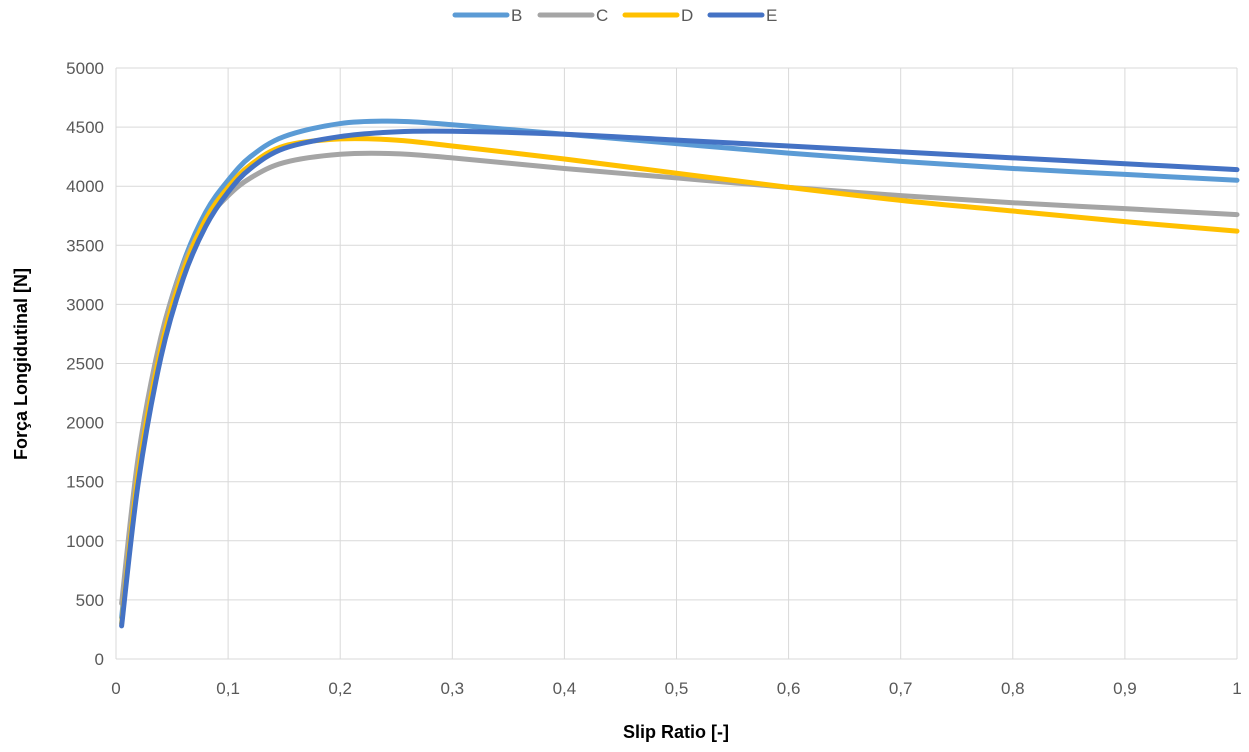 The image size is (1249, 752). What do you see at coordinates (85, 304) in the screenshot?
I see `y-tick-label: 3000` at bounding box center [85, 304].